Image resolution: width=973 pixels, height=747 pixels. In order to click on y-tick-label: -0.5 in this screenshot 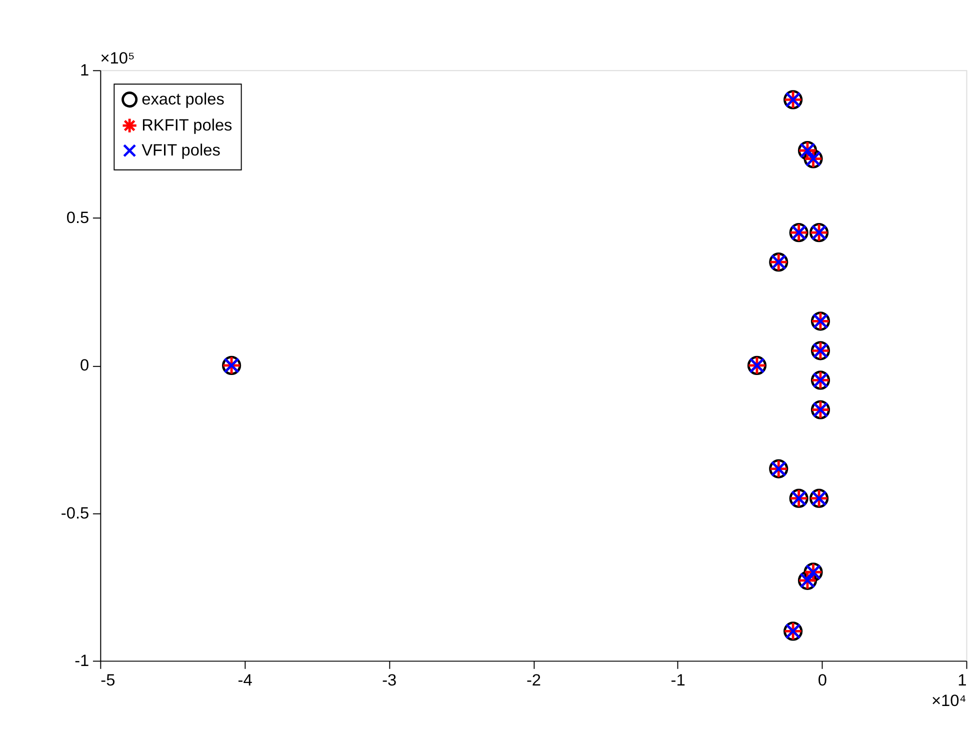, I will do `click(75, 513)`.